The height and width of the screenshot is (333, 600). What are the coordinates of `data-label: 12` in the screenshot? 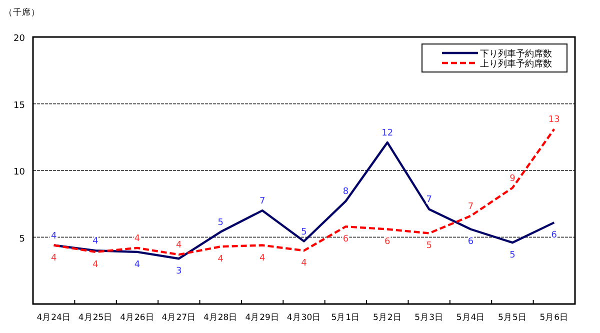 It's located at (388, 133).